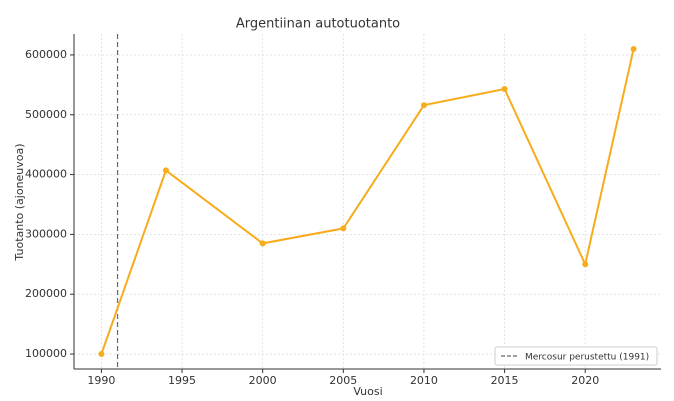 The width and height of the screenshot is (674, 401). What do you see at coordinates (318, 24) in the screenshot?
I see `chart-title: Argentiinan autotuotanto` at bounding box center [318, 24].